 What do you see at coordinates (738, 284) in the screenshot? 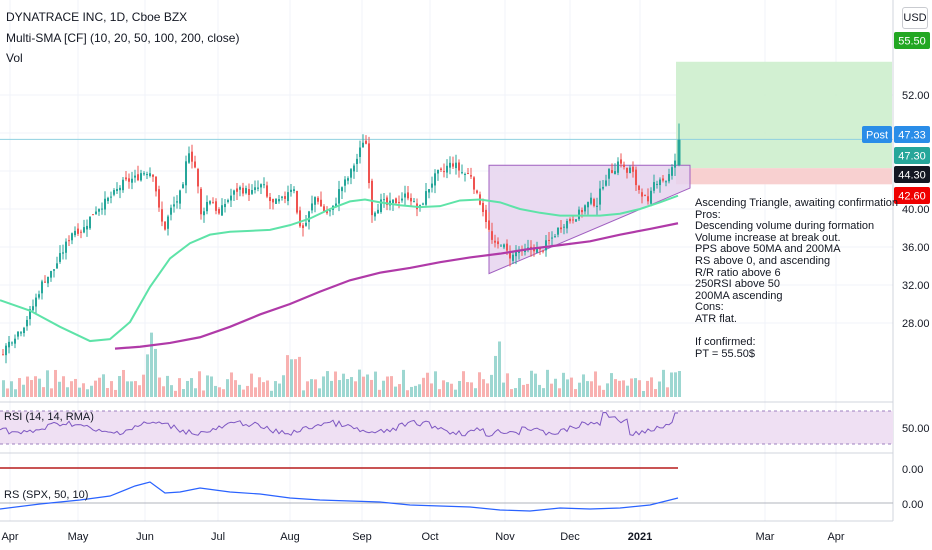
I see `note-line: 250RSI above 50` at bounding box center [738, 284].